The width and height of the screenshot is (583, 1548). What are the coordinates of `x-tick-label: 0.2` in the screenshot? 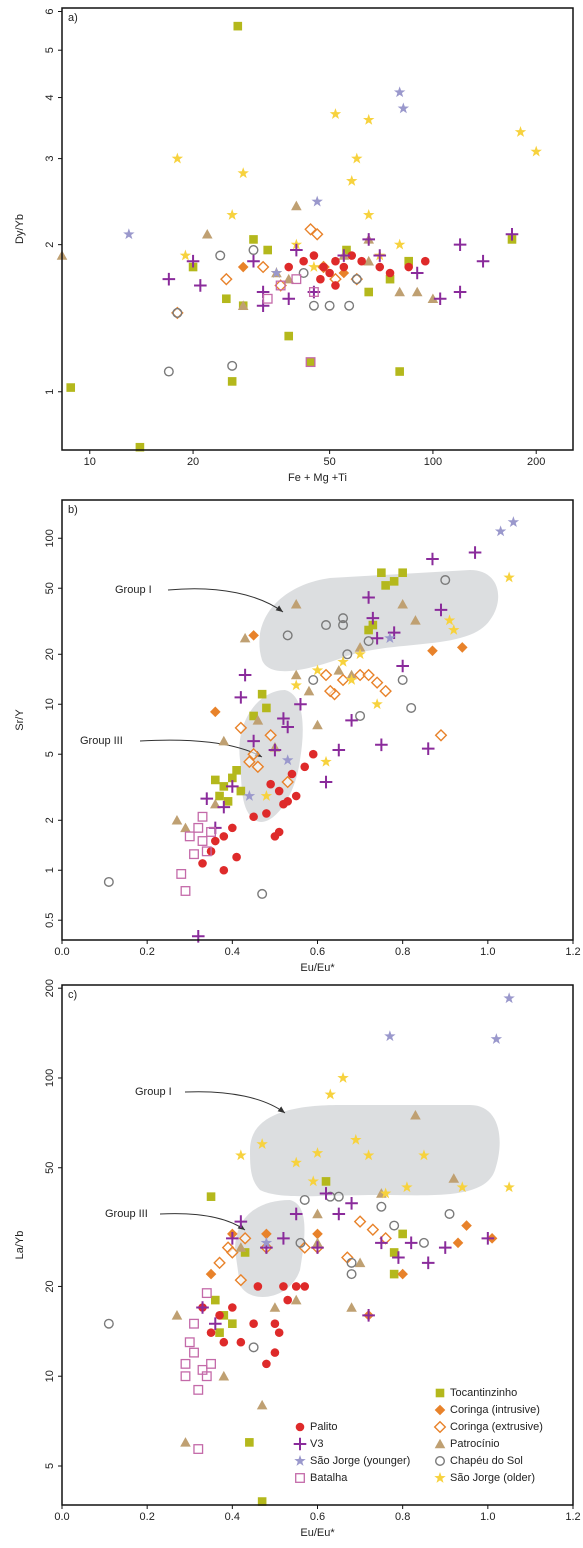 It's located at (147, 952).